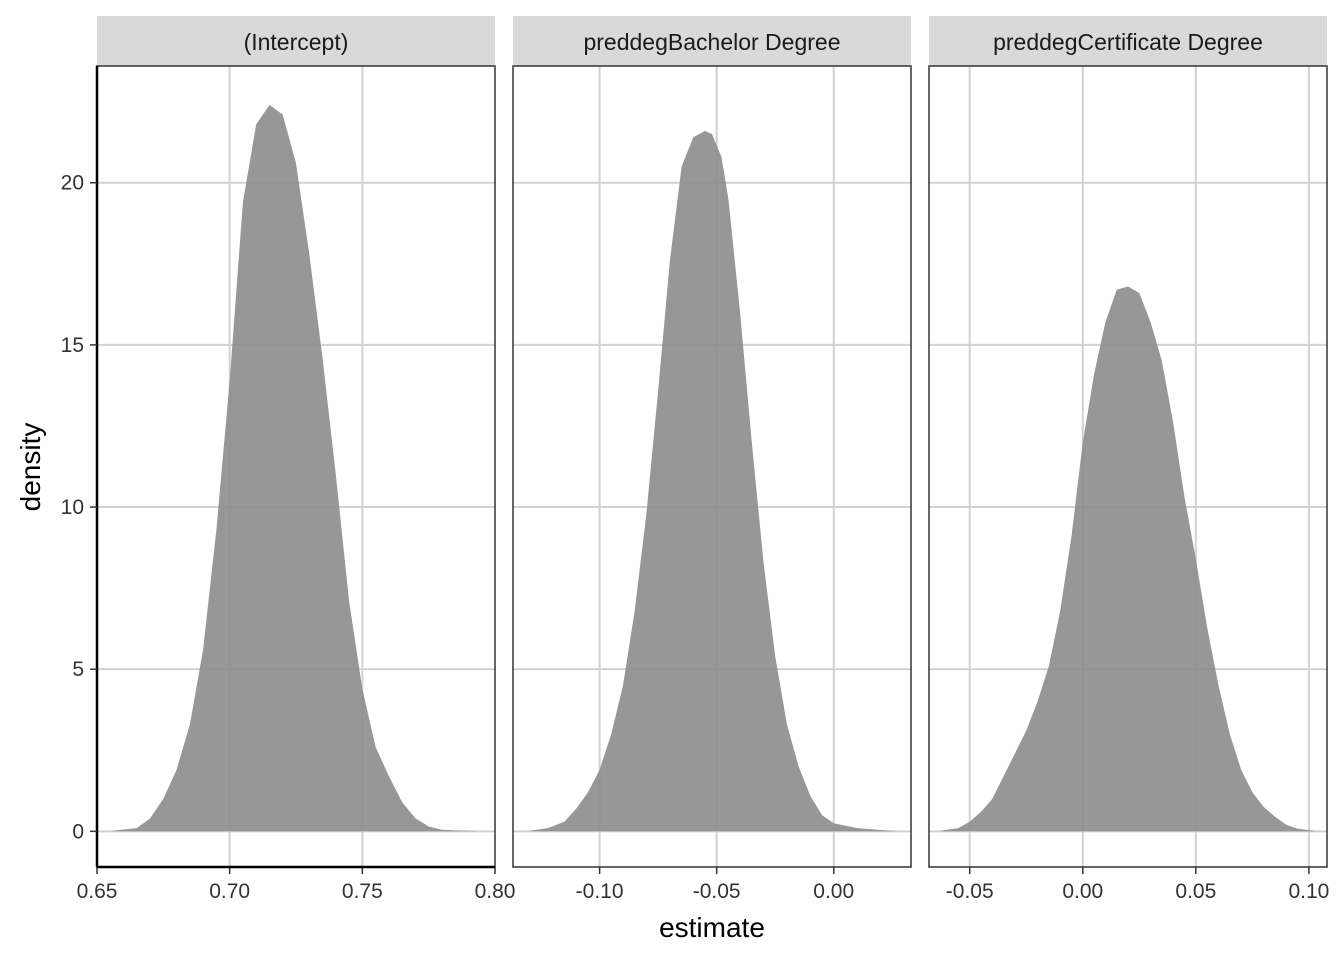 The width and height of the screenshot is (1344, 960). I want to click on x-tick-label: 0.05, so click(1195, 891).